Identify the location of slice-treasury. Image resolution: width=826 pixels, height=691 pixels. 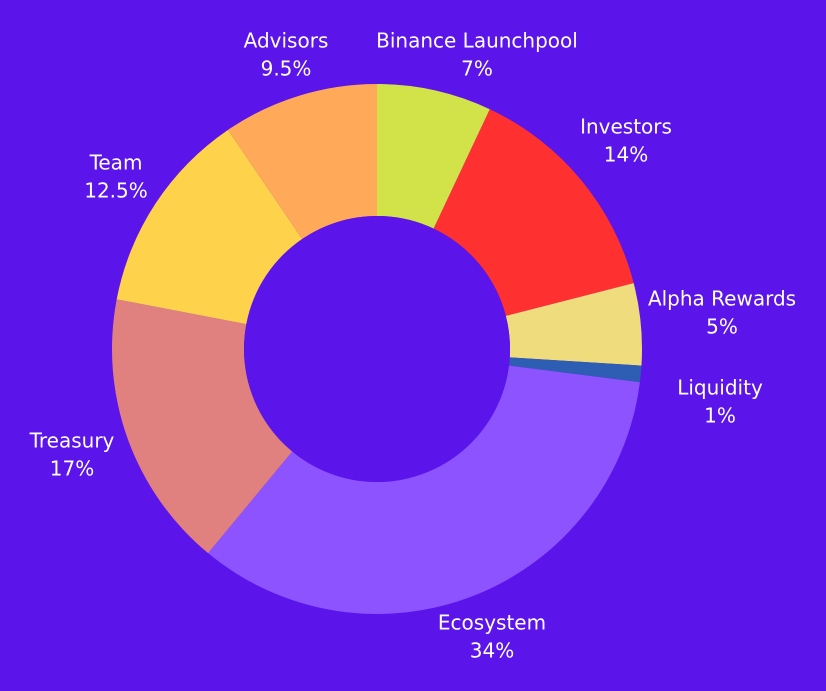
(202, 426).